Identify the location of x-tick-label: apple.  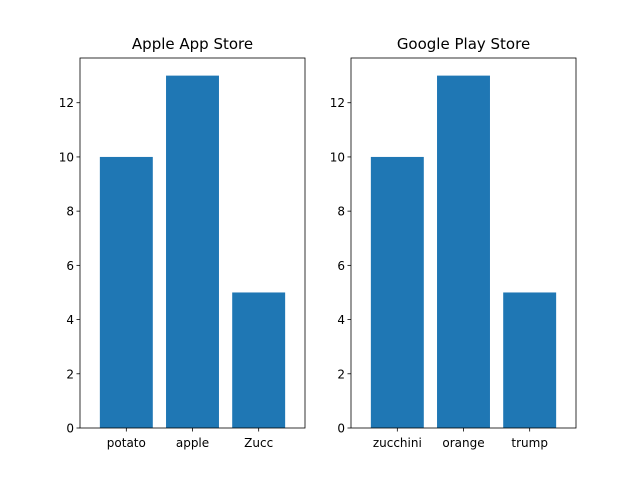
(192, 443).